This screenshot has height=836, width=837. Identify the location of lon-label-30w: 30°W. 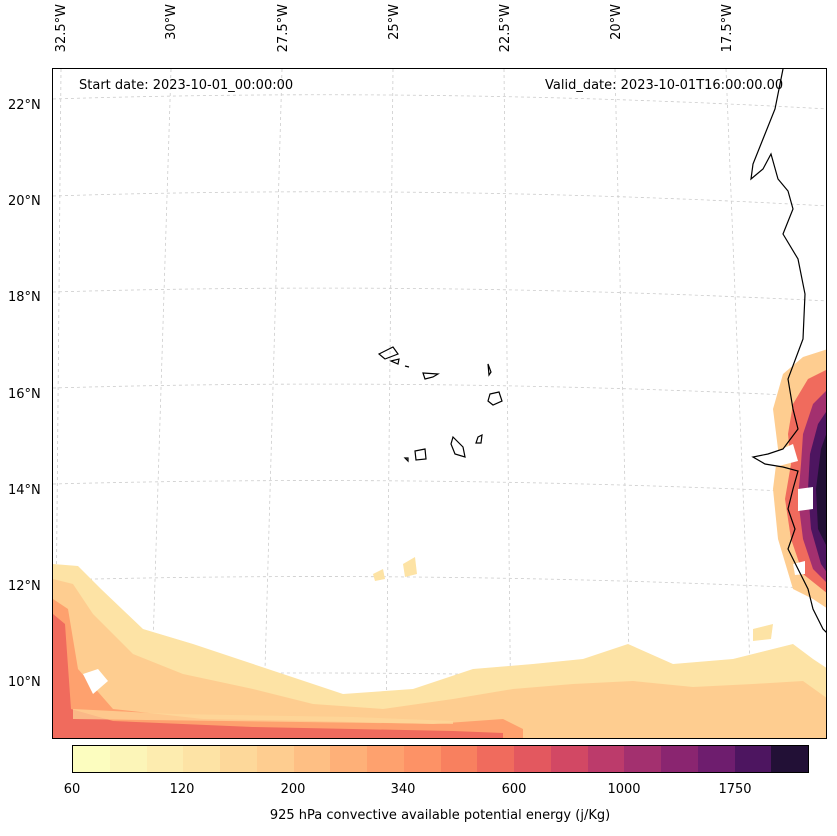
(171, 22).